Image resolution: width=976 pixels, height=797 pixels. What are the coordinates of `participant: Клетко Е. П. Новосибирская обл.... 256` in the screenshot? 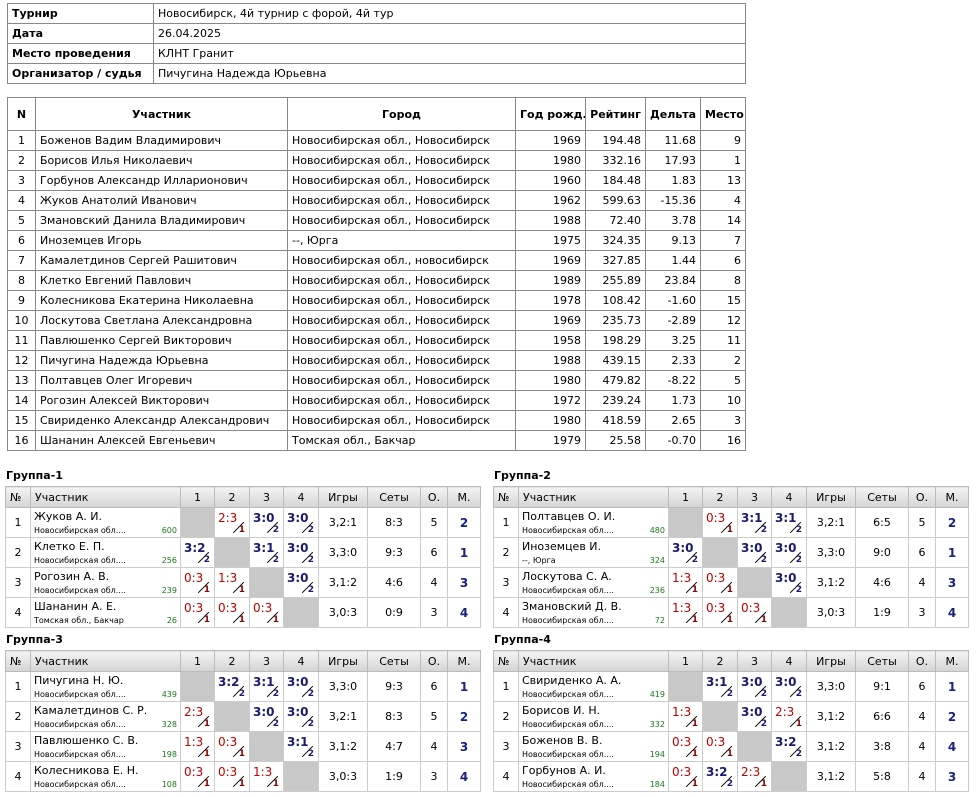 It's located at (105, 552).